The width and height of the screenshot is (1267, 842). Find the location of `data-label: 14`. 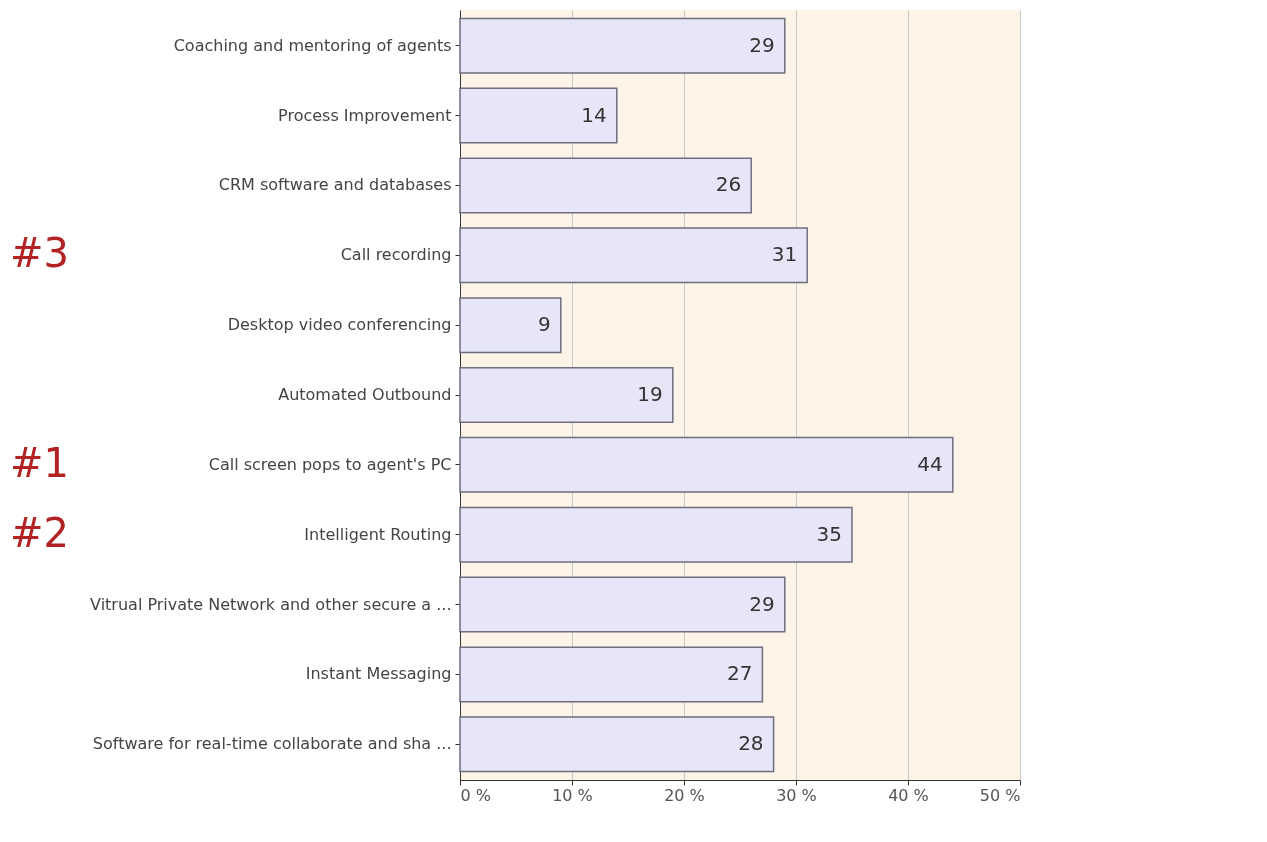

data-label: 14 is located at coordinates (594, 114).